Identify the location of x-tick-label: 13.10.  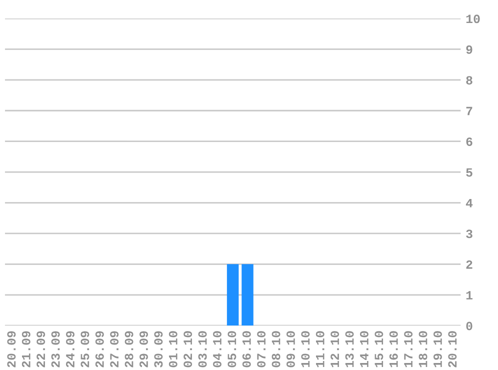
(349, 349).